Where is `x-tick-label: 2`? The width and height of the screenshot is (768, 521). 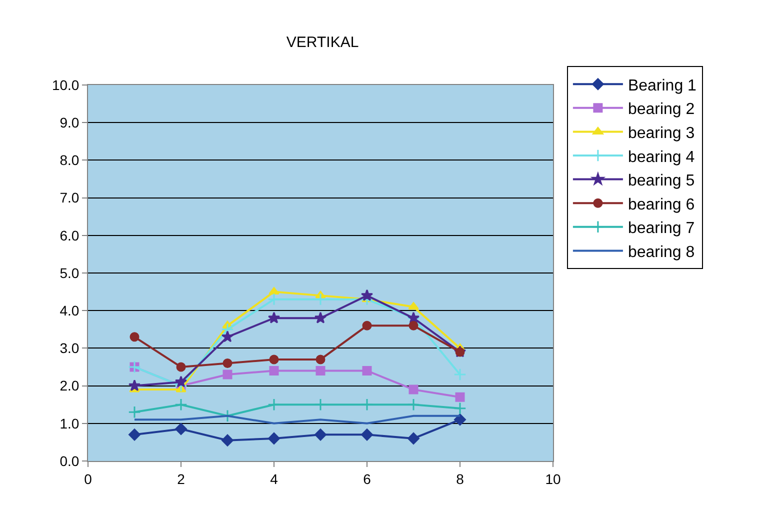
x-tick-label: 2 is located at coordinates (181, 478).